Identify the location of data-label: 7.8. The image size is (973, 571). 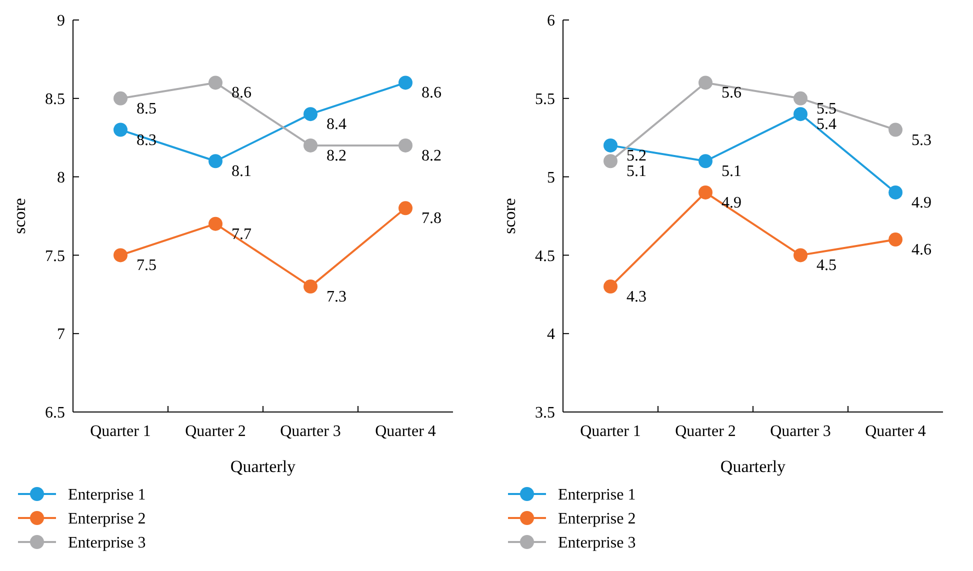
(432, 219).